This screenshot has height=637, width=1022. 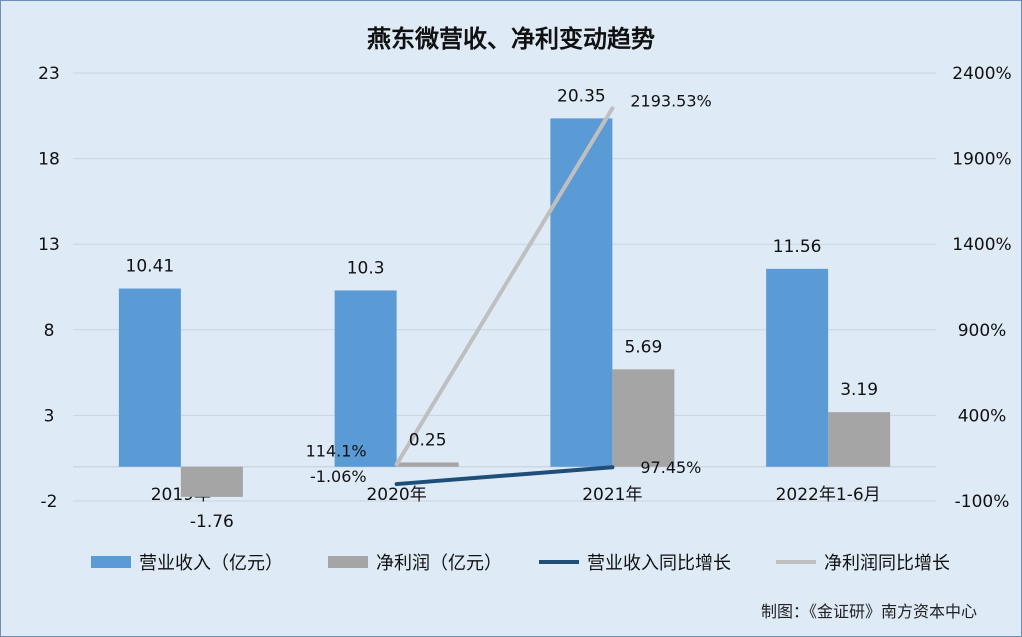 What do you see at coordinates (211, 563) in the screenshot?
I see `legend-label: 营业收入（亿元）` at bounding box center [211, 563].